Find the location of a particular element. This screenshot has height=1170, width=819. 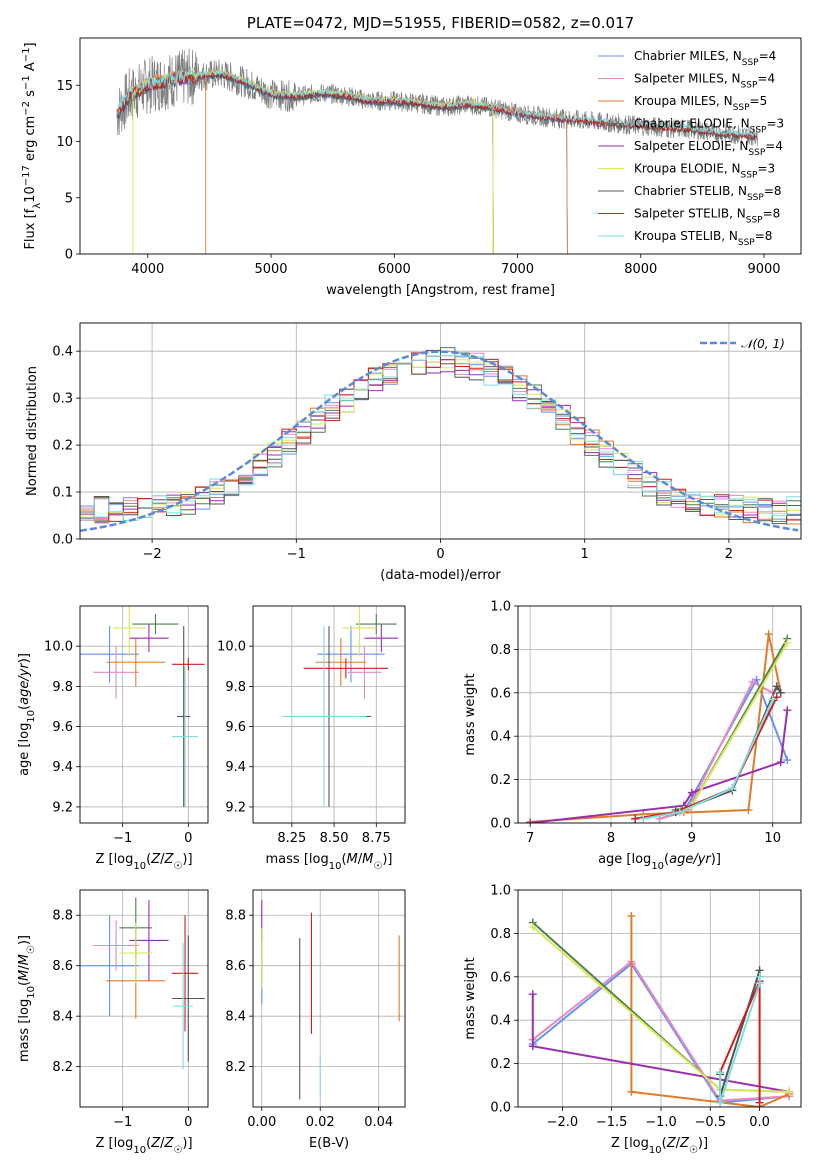

legend-text: Chabrier ELODIE, N is located at coordinates (692, 124).